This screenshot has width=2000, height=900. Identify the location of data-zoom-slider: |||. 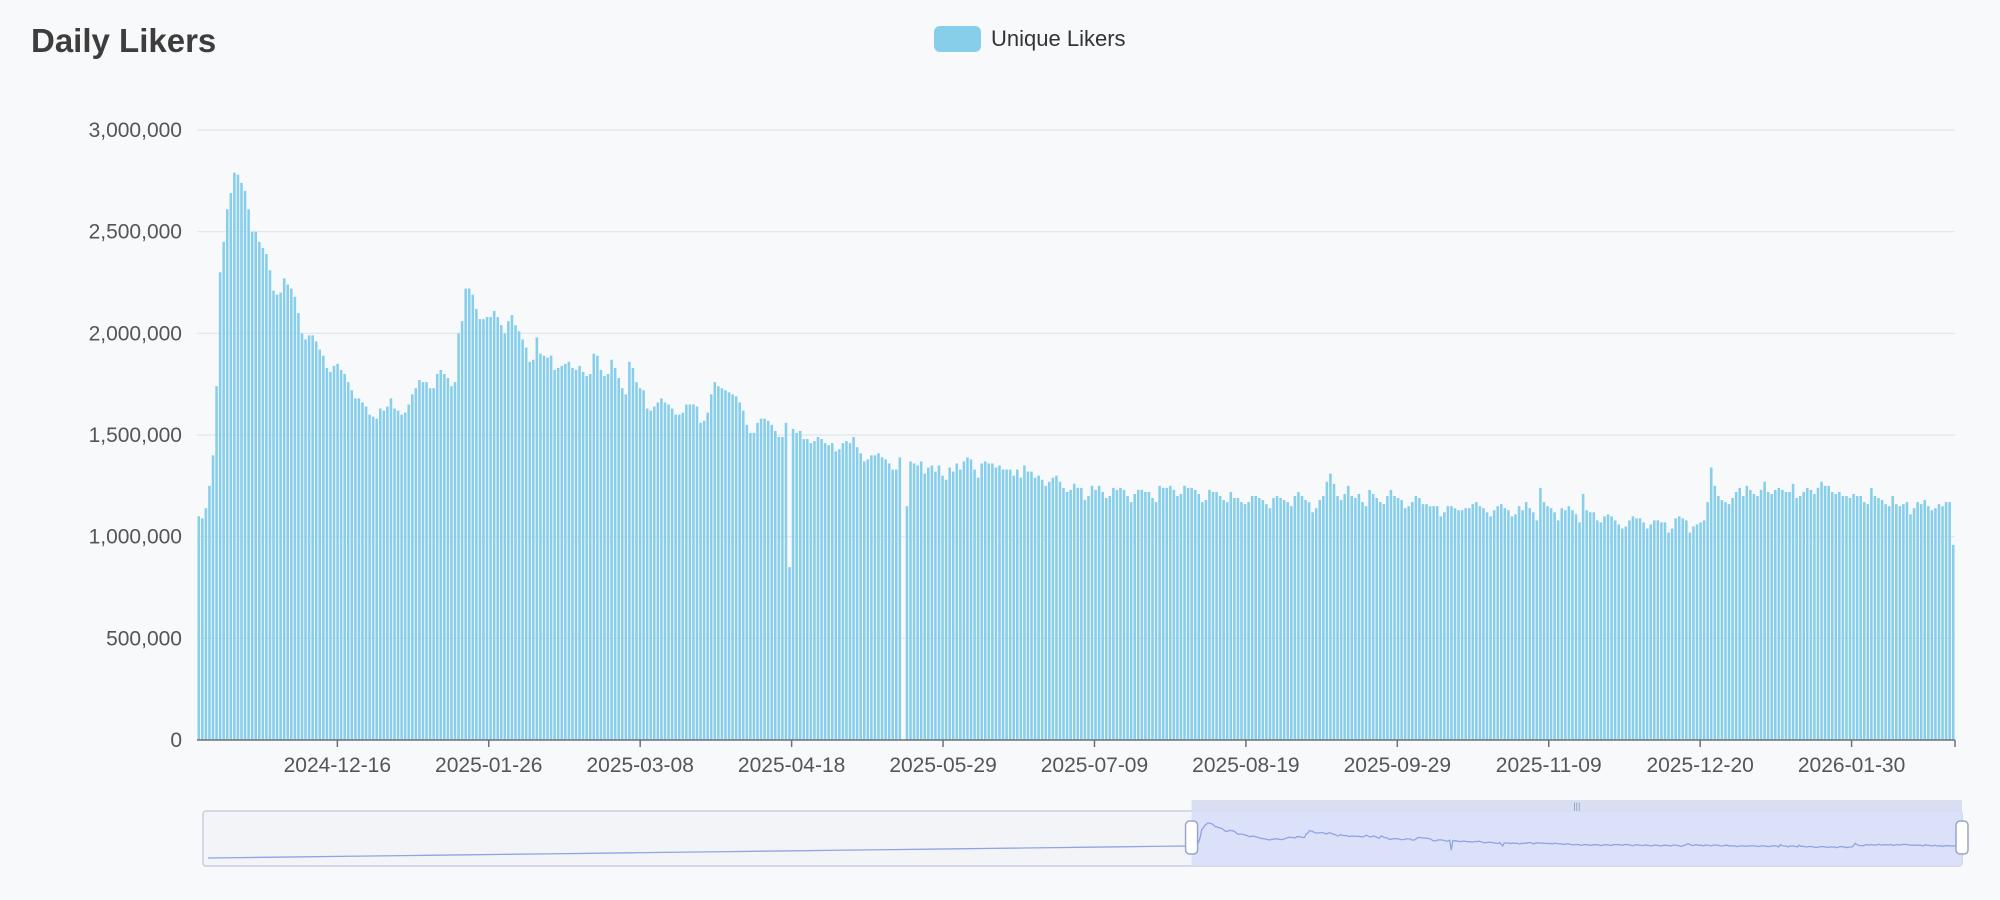
(1085, 833).